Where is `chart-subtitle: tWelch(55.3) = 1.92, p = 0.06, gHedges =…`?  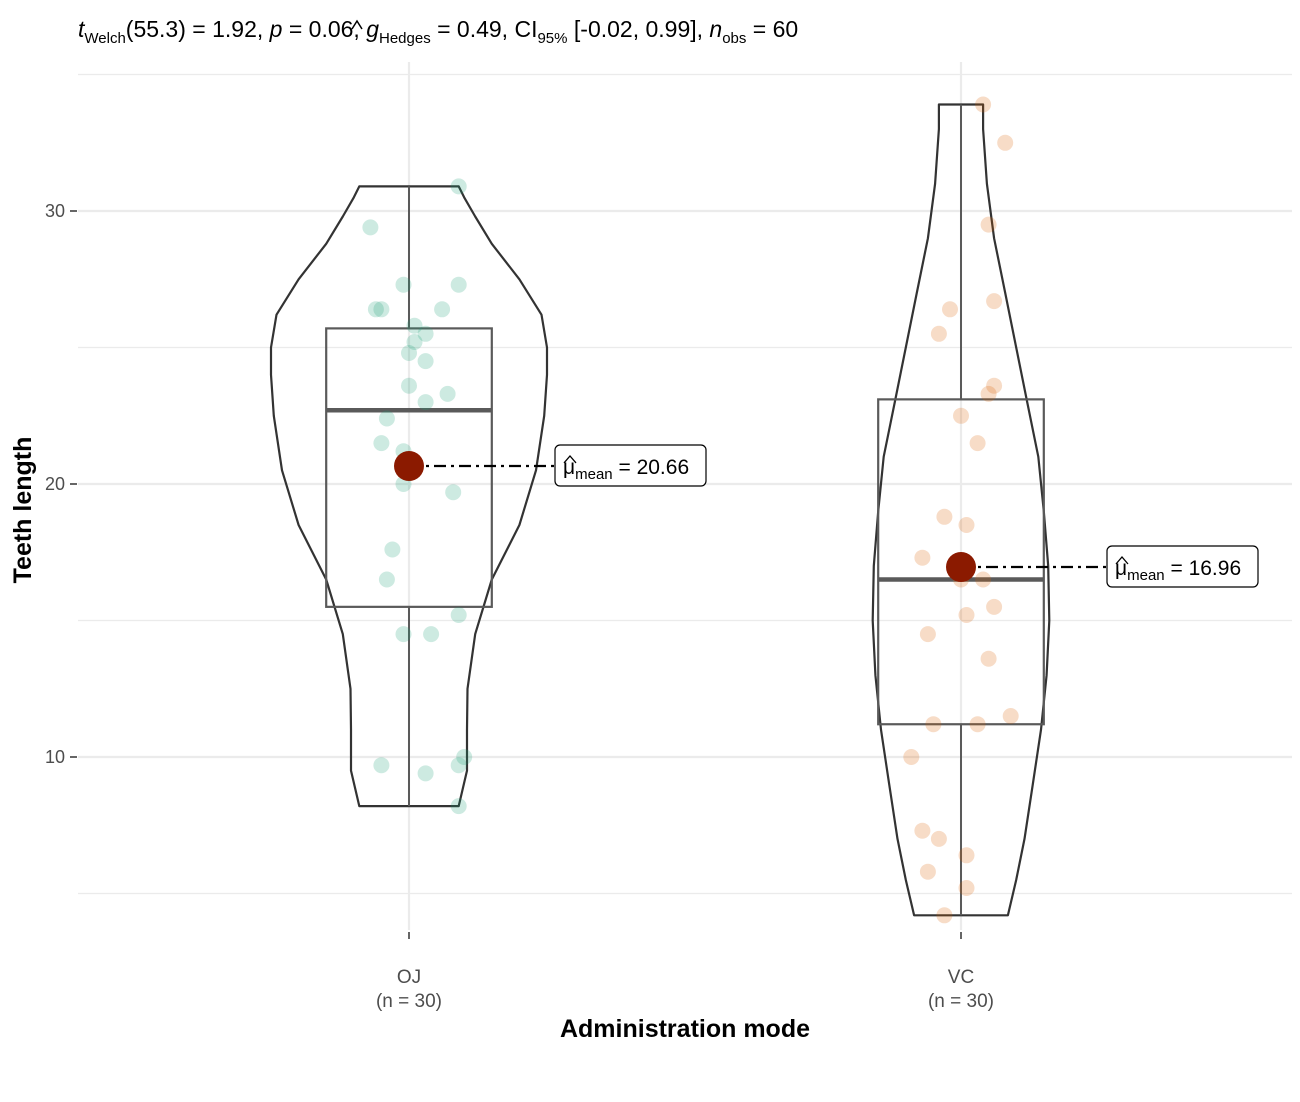 chart-subtitle: tWelch(55.3) = 1.92, p = 0.06, gHedges =… is located at coordinates (438, 31).